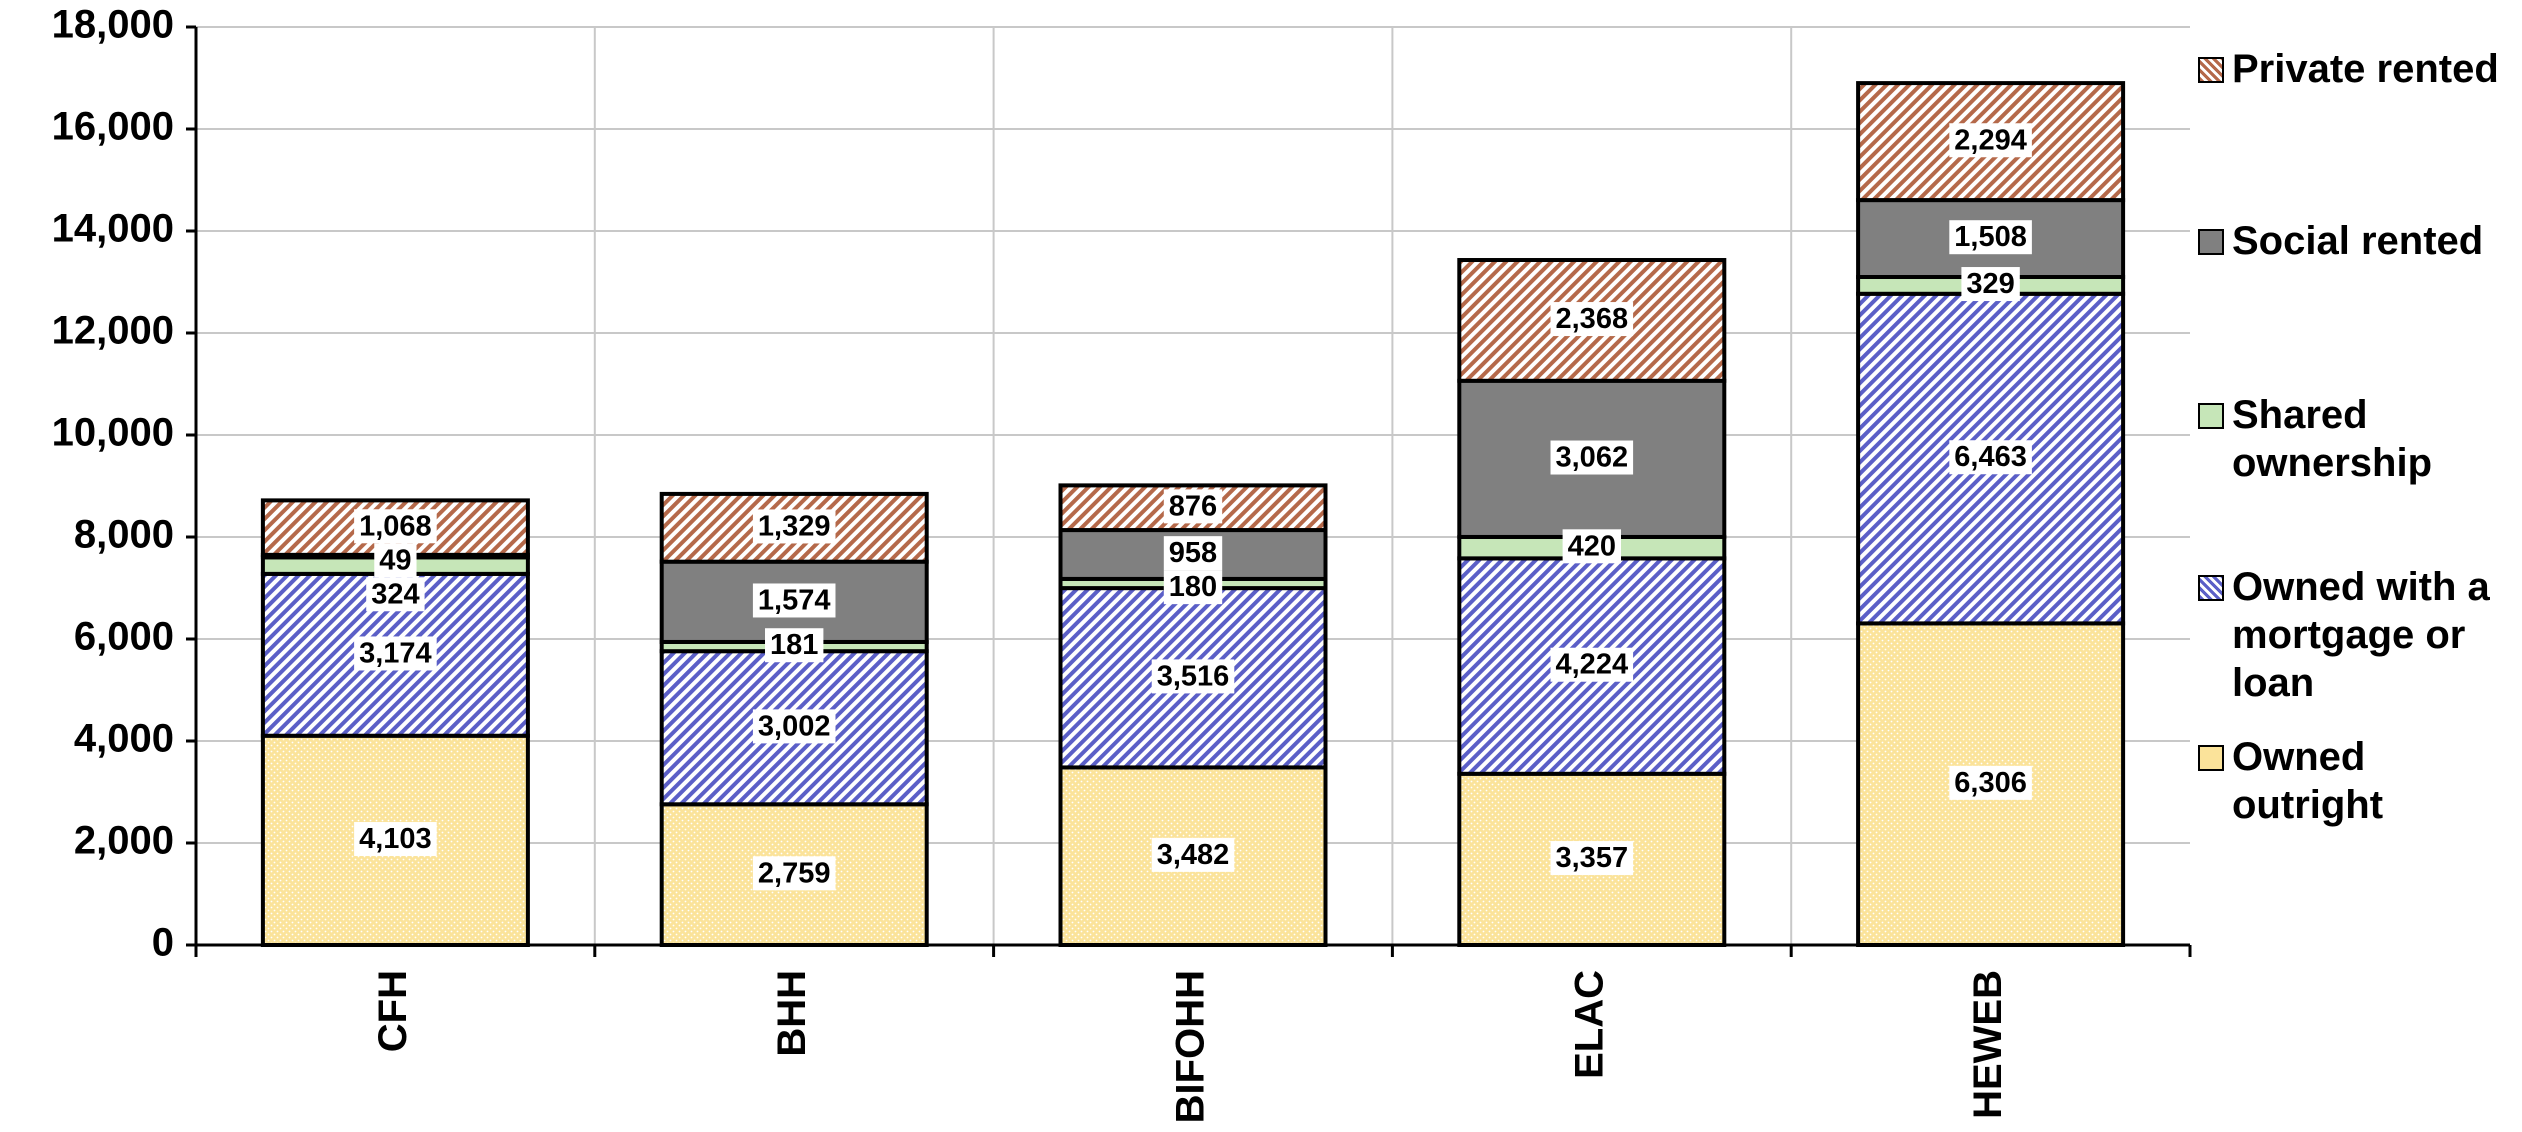 The height and width of the screenshot is (1132, 2522). Describe the element at coordinates (1589, 1024) in the screenshot. I see `x-tick-label: ELAC` at that location.